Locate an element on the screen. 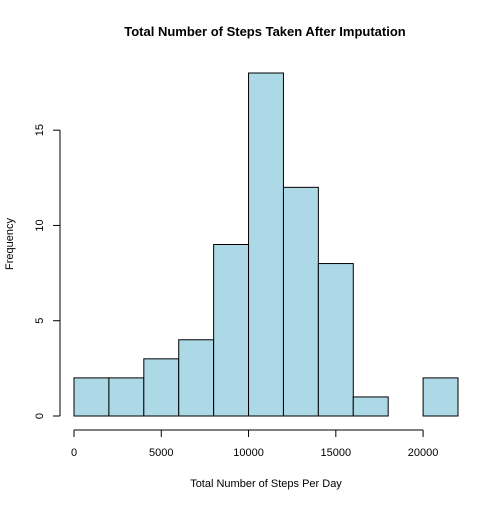 This screenshot has width=504, height=509. y-axis-label: Frequency is located at coordinates (10, 244).